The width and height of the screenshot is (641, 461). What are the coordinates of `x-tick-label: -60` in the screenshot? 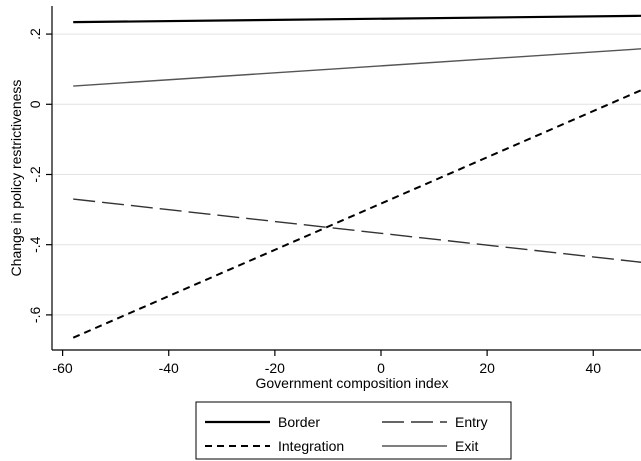 It's located at (62, 368).